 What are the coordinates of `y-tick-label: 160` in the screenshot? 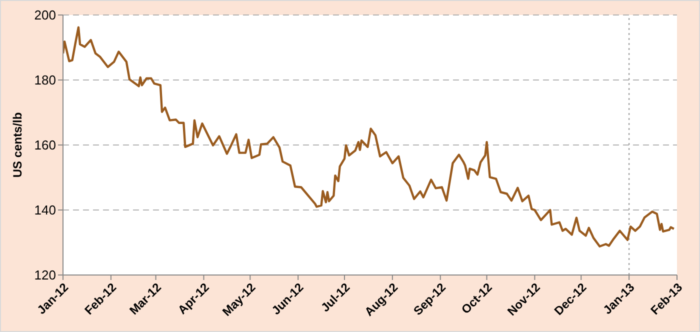 It's located at (45, 145).